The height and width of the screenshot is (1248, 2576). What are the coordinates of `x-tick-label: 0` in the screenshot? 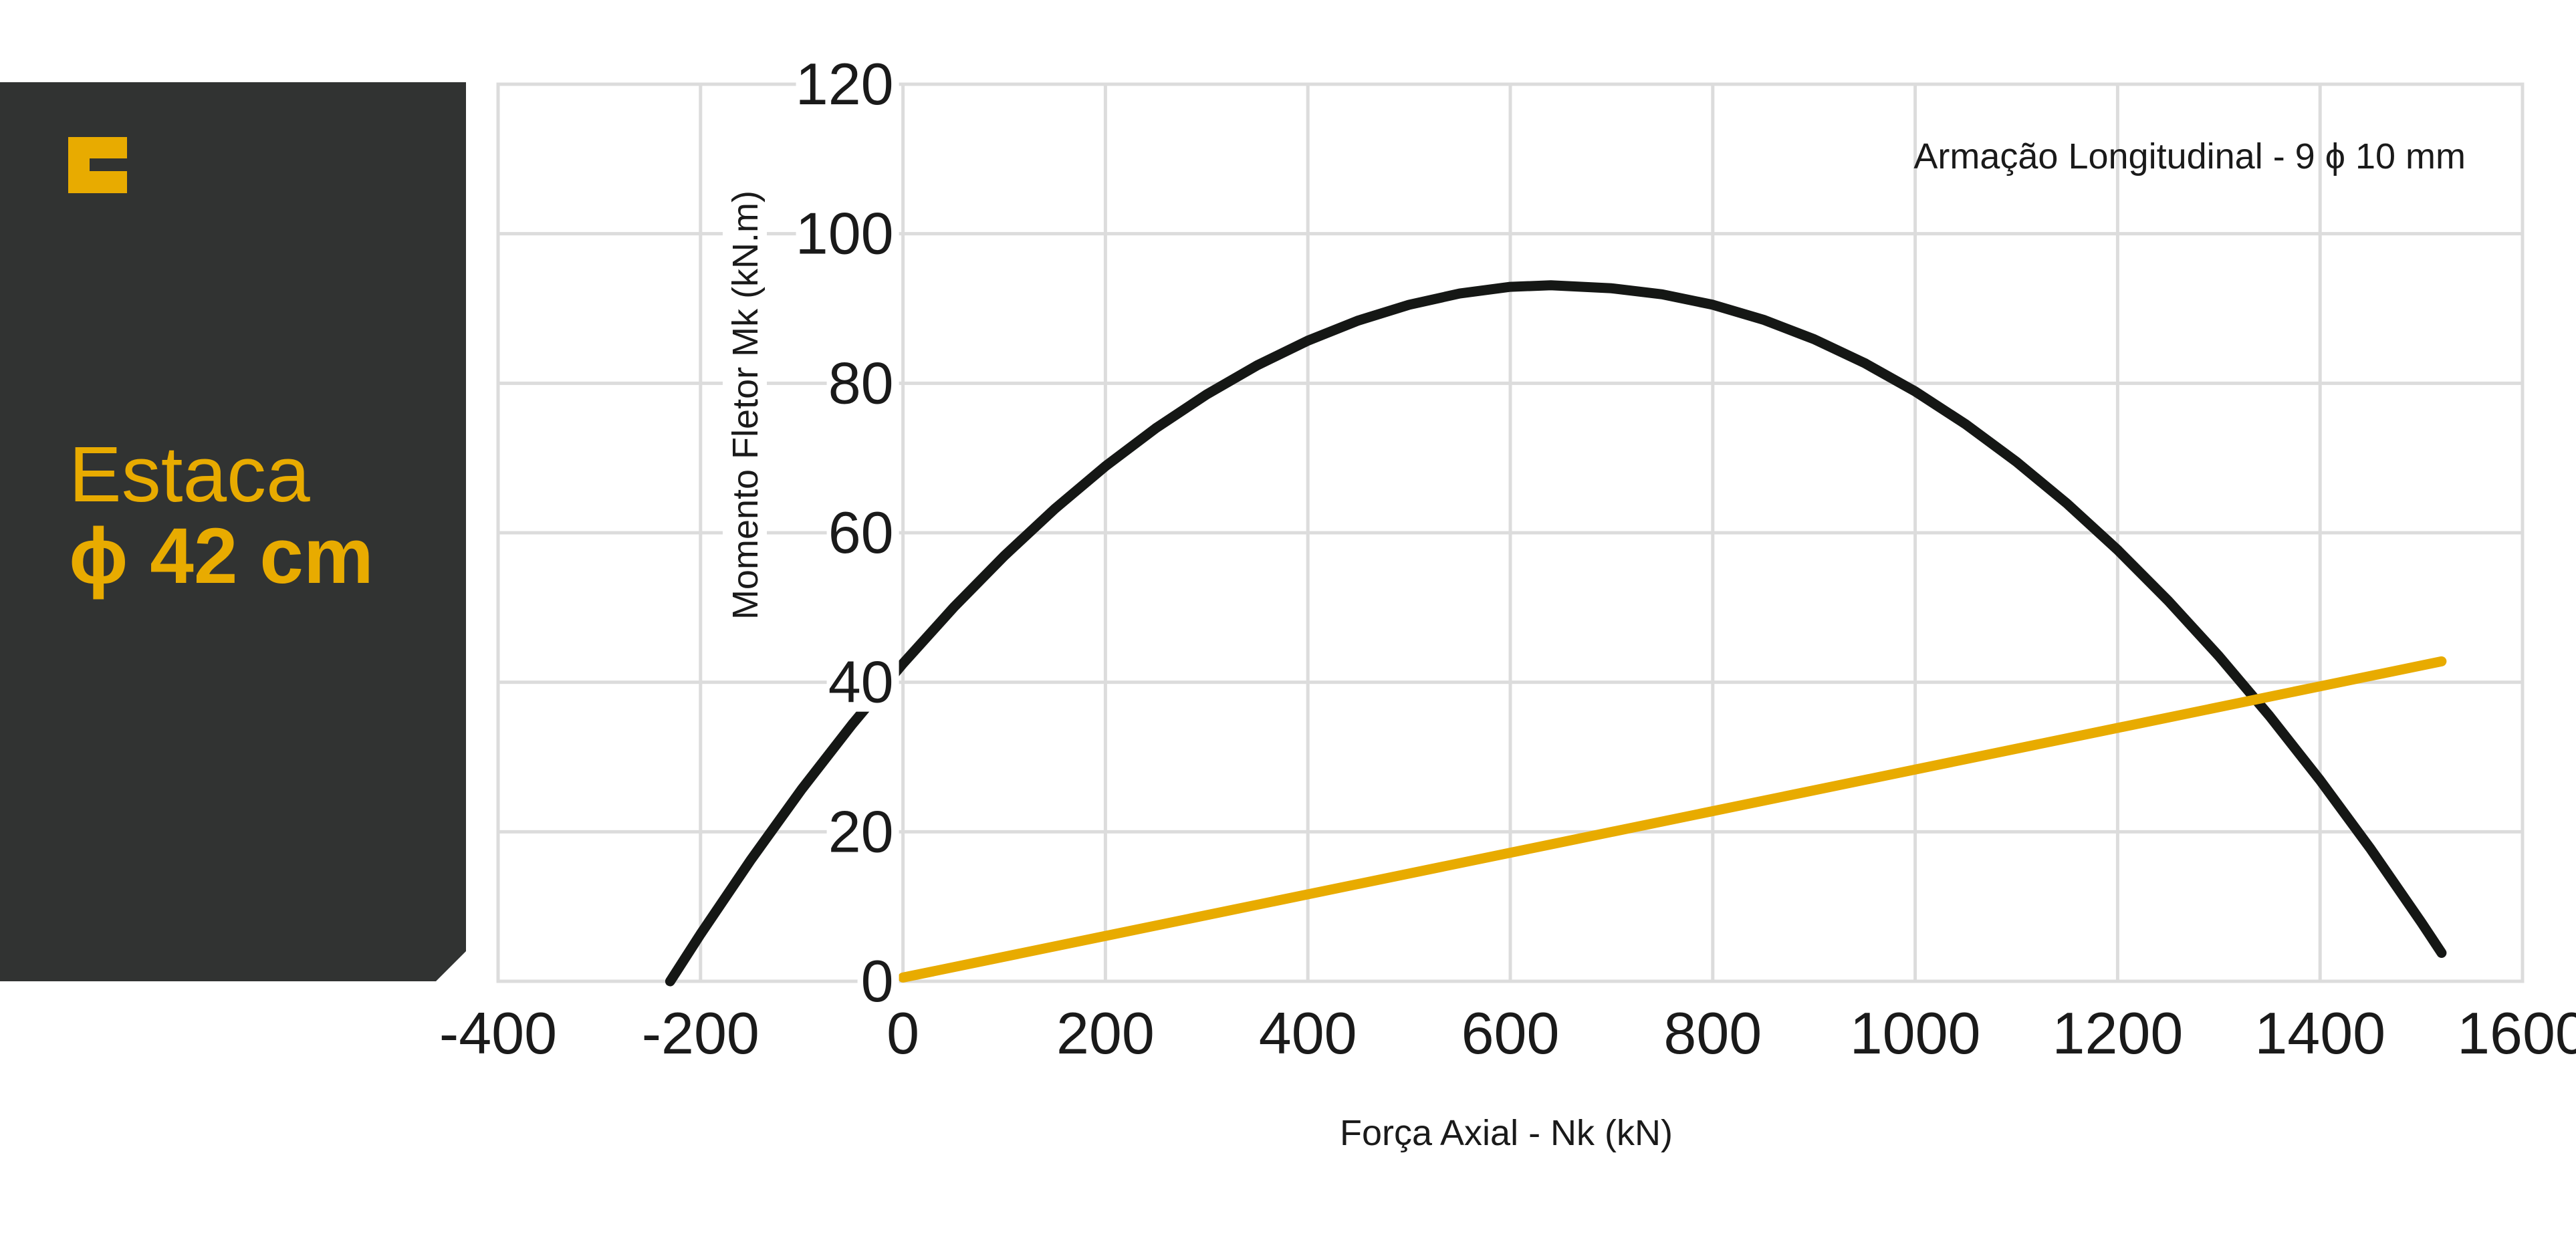 It's located at (903, 1033).